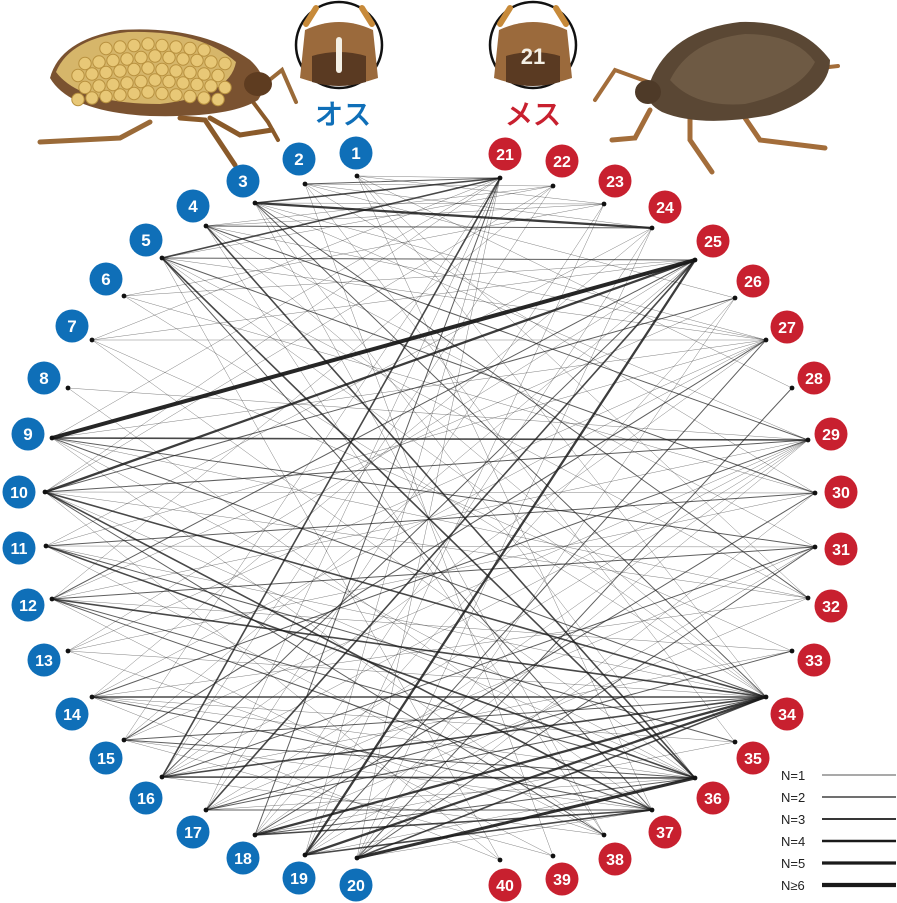  I want to click on node-label-11: 11, so click(19, 549).